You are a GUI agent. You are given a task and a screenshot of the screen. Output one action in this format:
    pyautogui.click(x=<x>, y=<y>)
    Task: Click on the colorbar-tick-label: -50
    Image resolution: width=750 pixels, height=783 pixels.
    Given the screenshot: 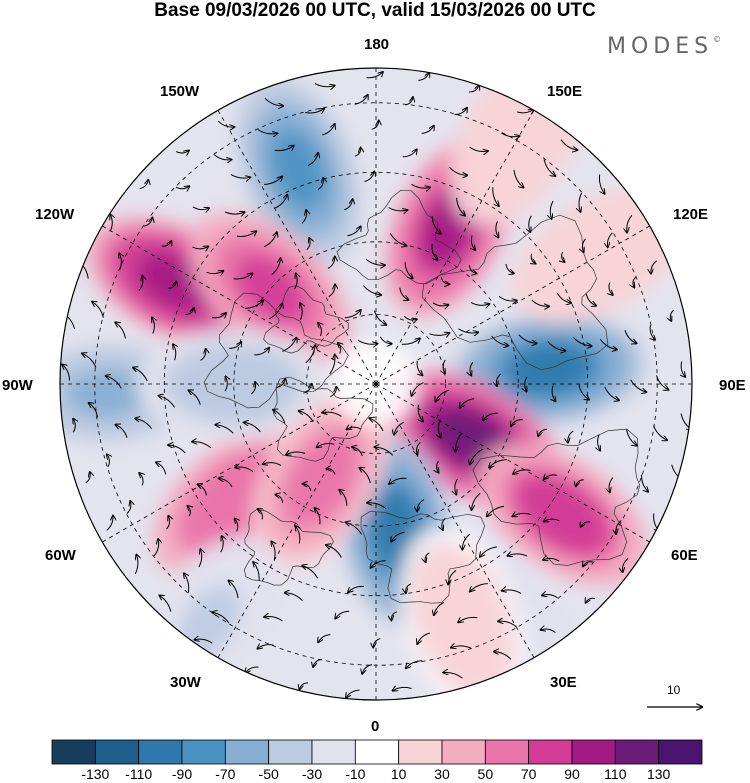 What is the action you would take?
    pyautogui.click(x=268, y=774)
    